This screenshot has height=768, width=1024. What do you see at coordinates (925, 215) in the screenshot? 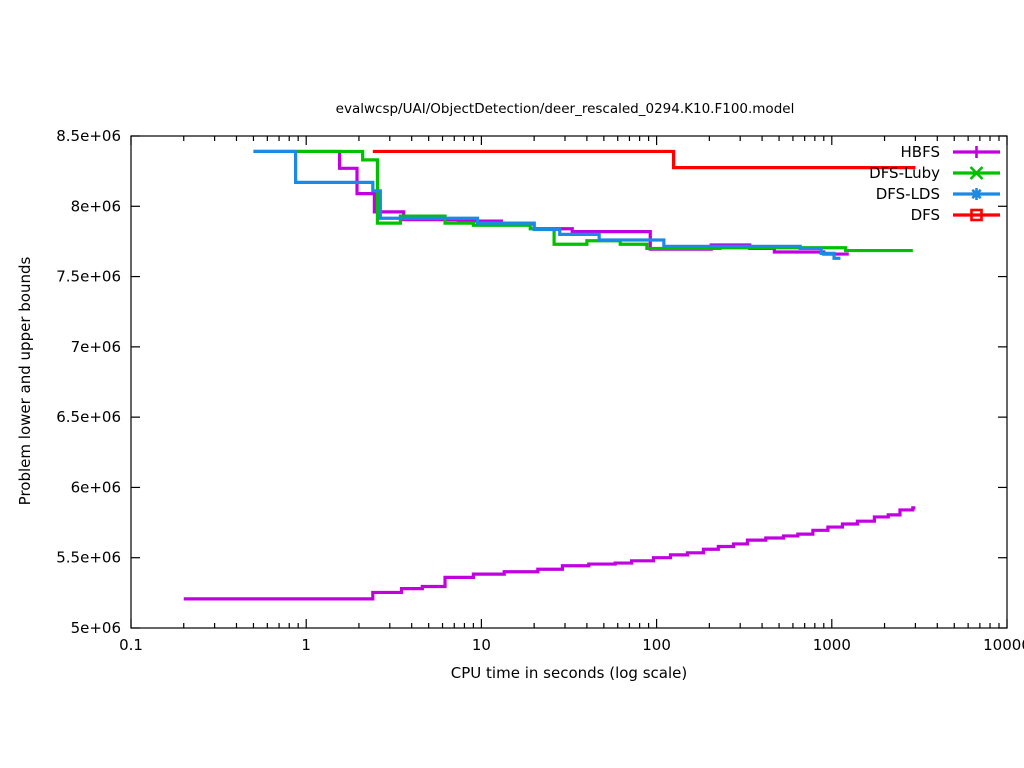
I see `legend-label-dfs: DFS` at bounding box center [925, 215].